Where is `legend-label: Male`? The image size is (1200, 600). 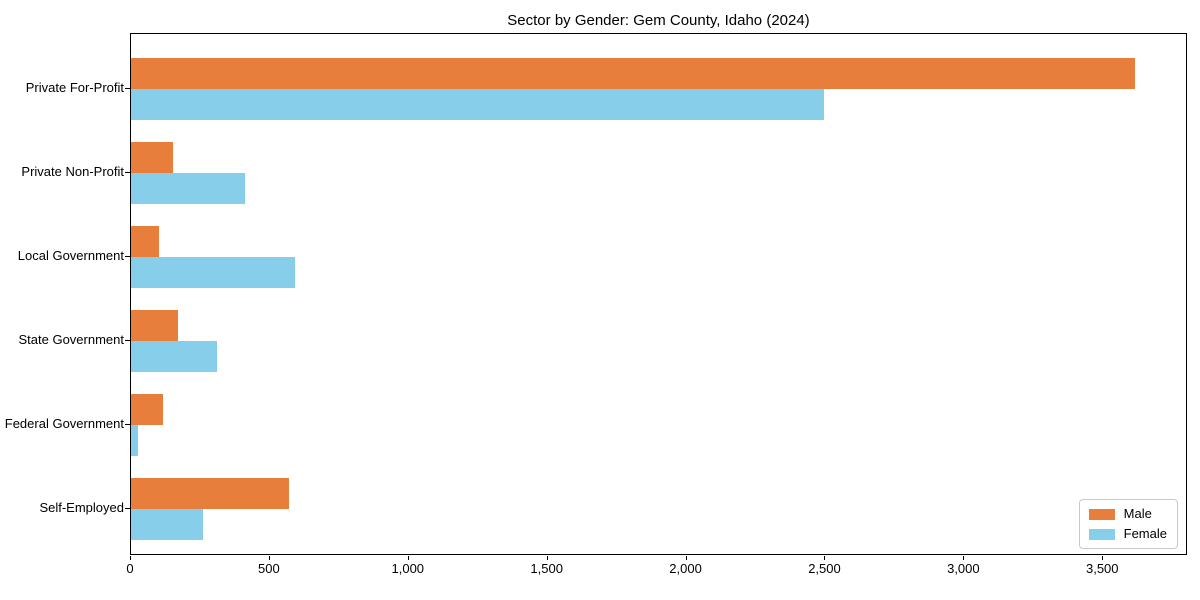 legend-label: Male is located at coordinates (1137, 513).